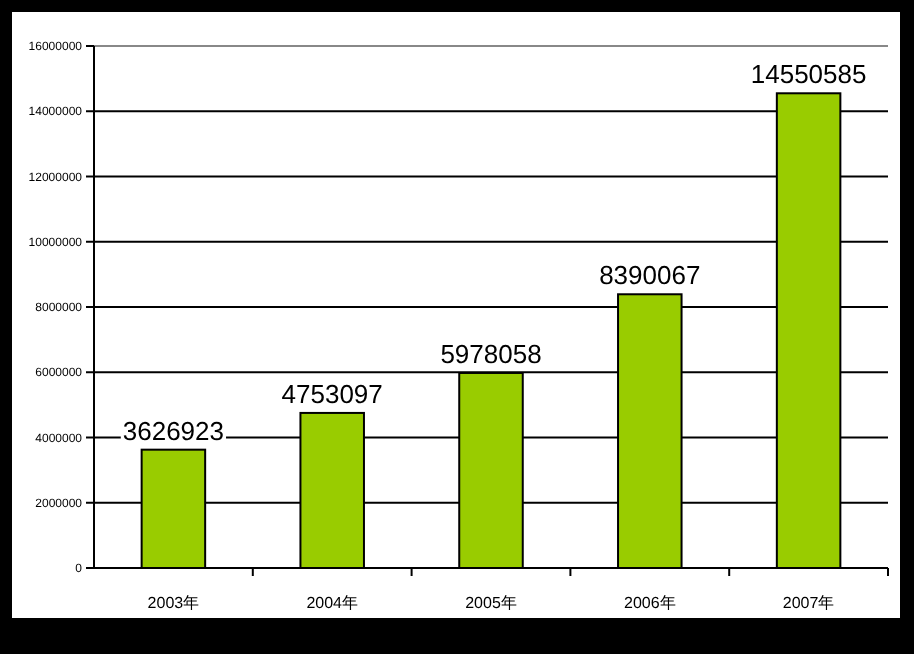 This screenshot has height=654, width=914. I want to click on data-label: 3626923, so click(173, 430).